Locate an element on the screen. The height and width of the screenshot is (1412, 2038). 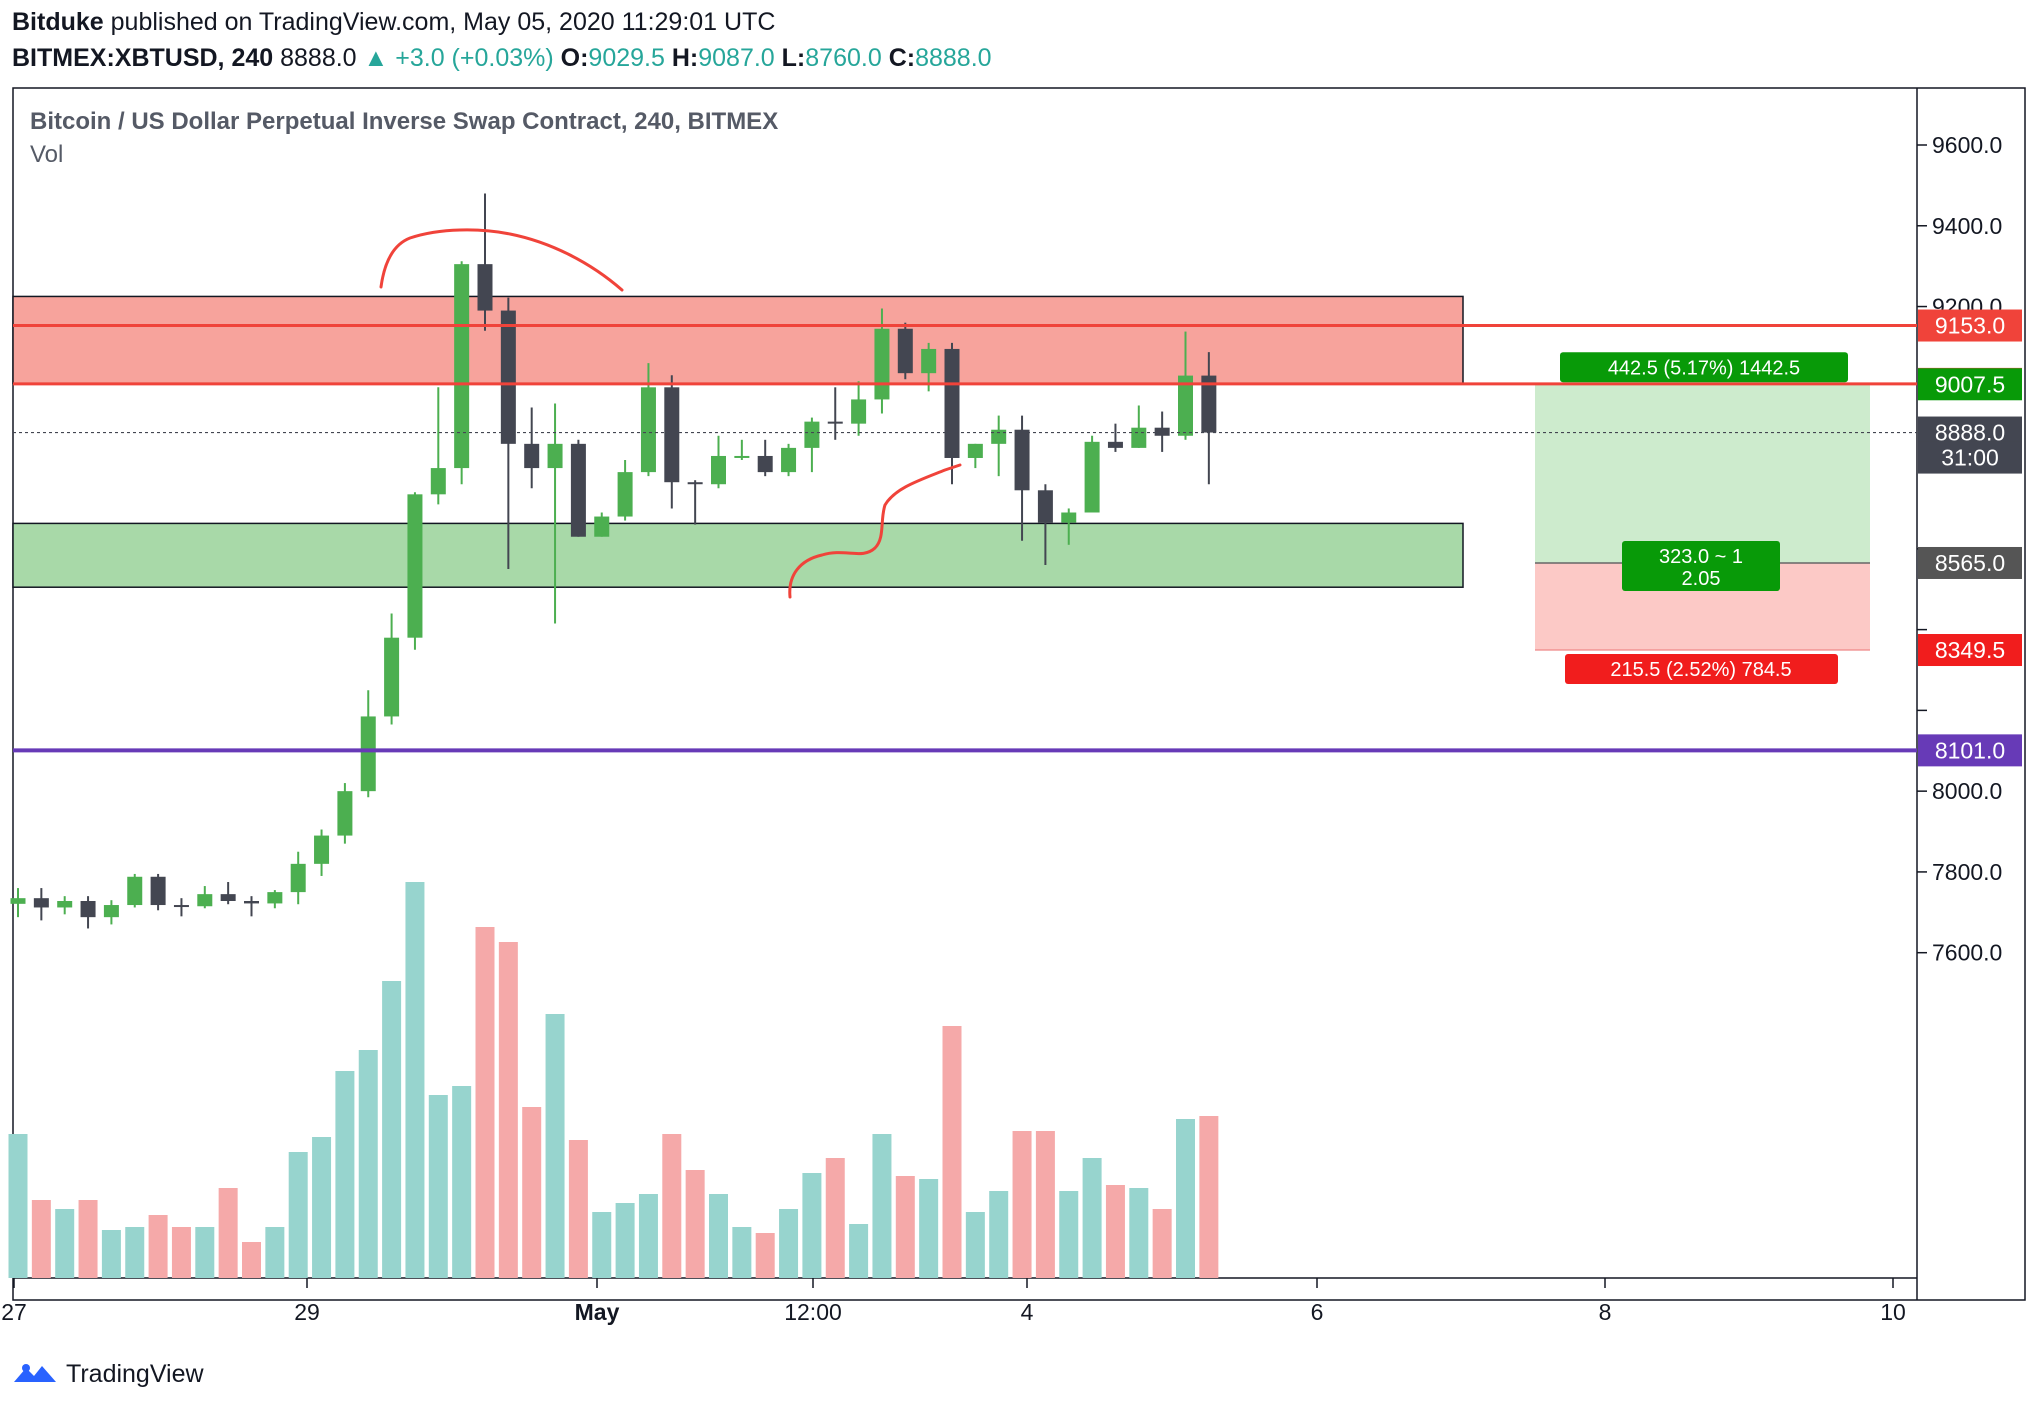
y-tick-label: 8000.0 is located at coordinates (1967, 791).